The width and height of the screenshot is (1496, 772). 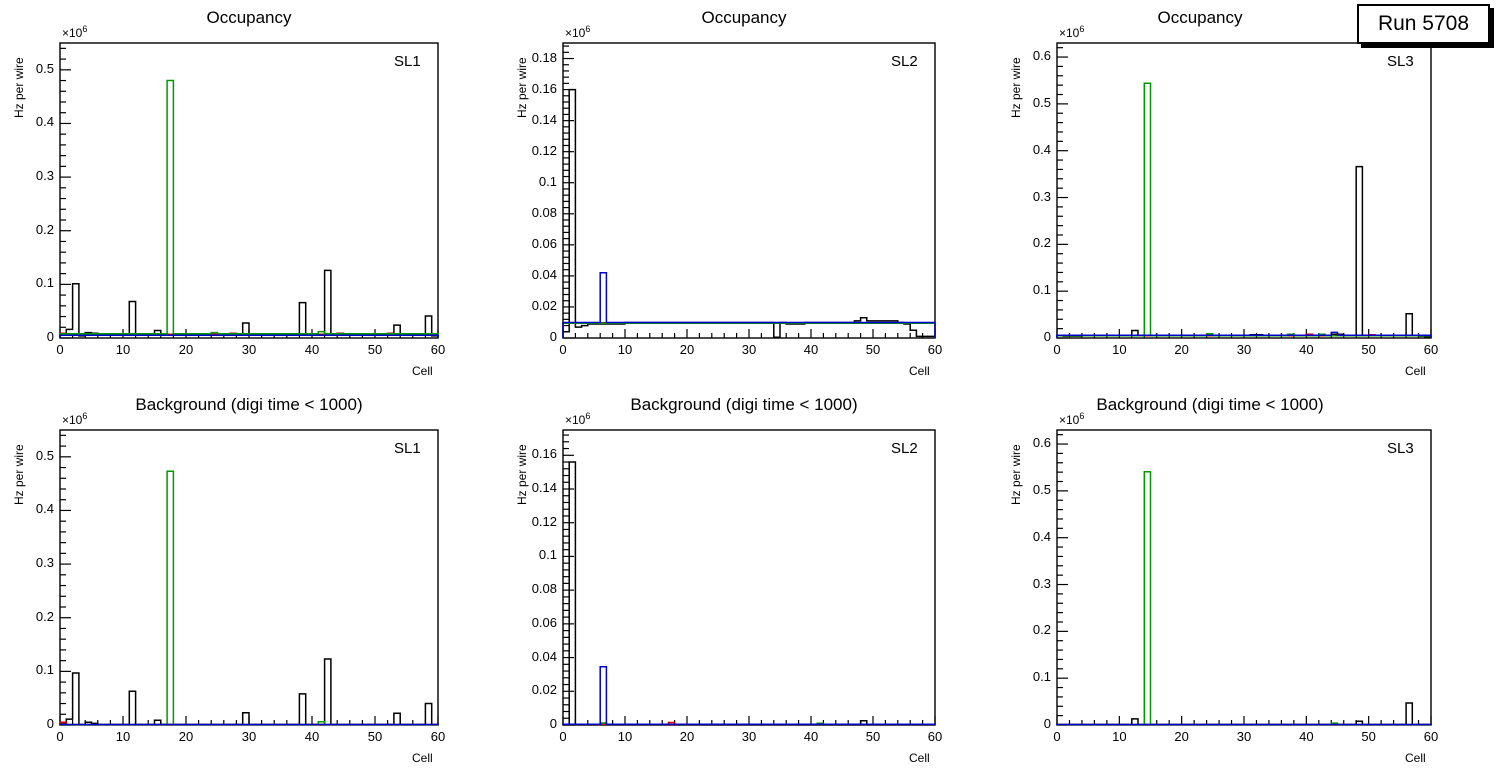 What do you see at coordinates (544, 57) in the screenshot?
I see `y-tick-label: 0.18` at bounding box center [544, 57].